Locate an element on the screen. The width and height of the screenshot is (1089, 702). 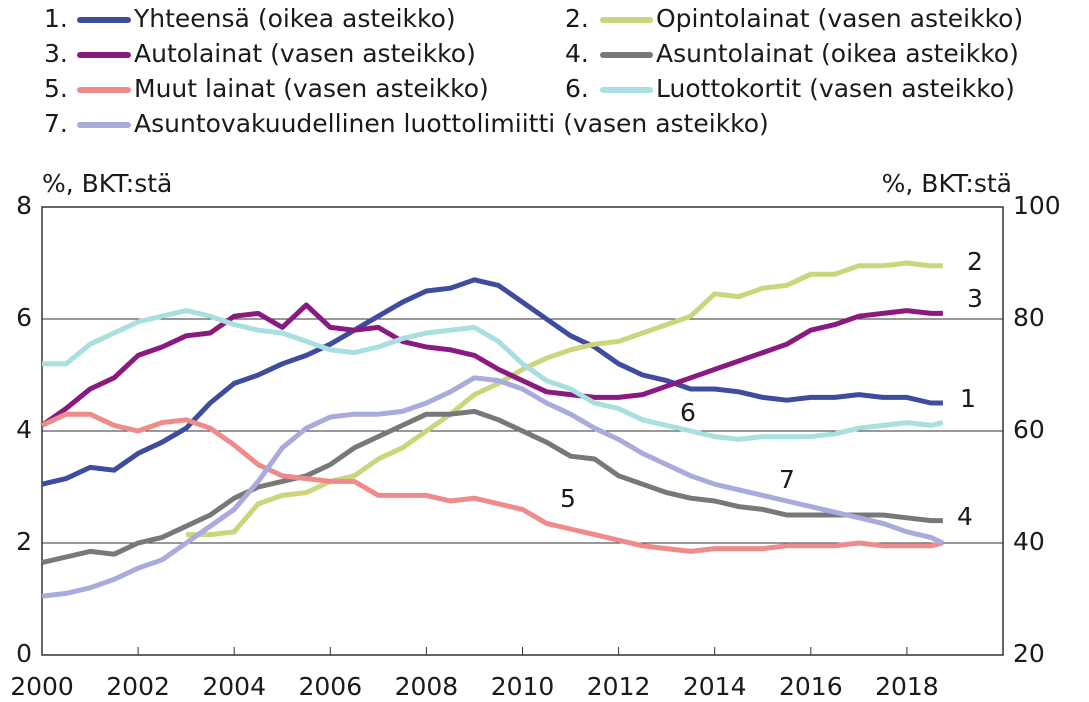
y2-tick-label: 20 is located at coordinates (1029, 653).